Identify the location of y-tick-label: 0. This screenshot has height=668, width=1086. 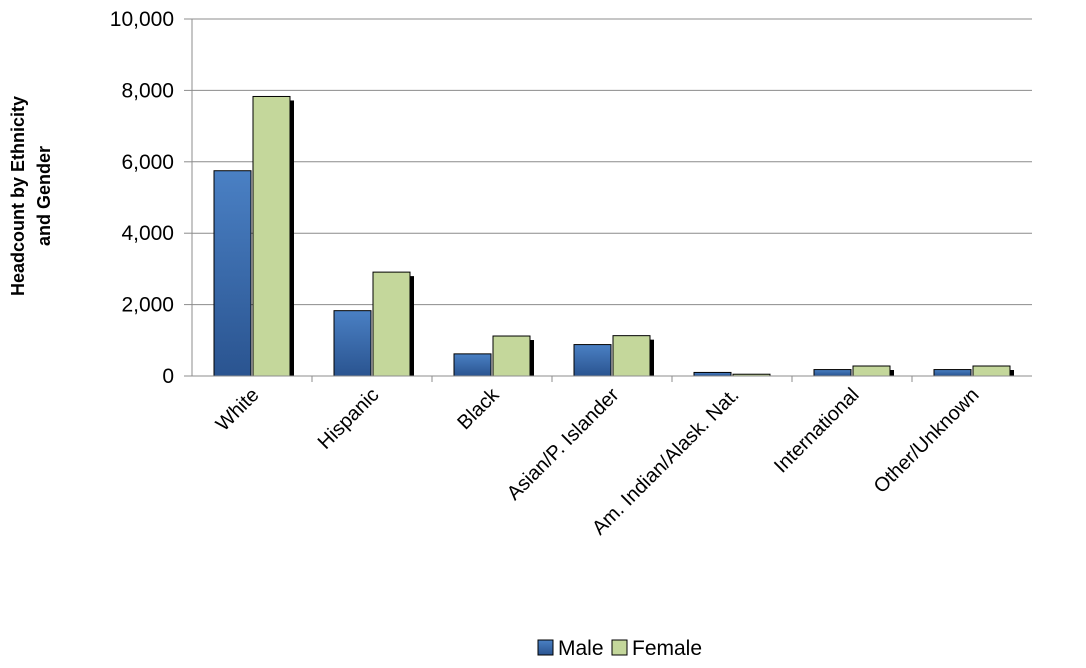
(168, 376).